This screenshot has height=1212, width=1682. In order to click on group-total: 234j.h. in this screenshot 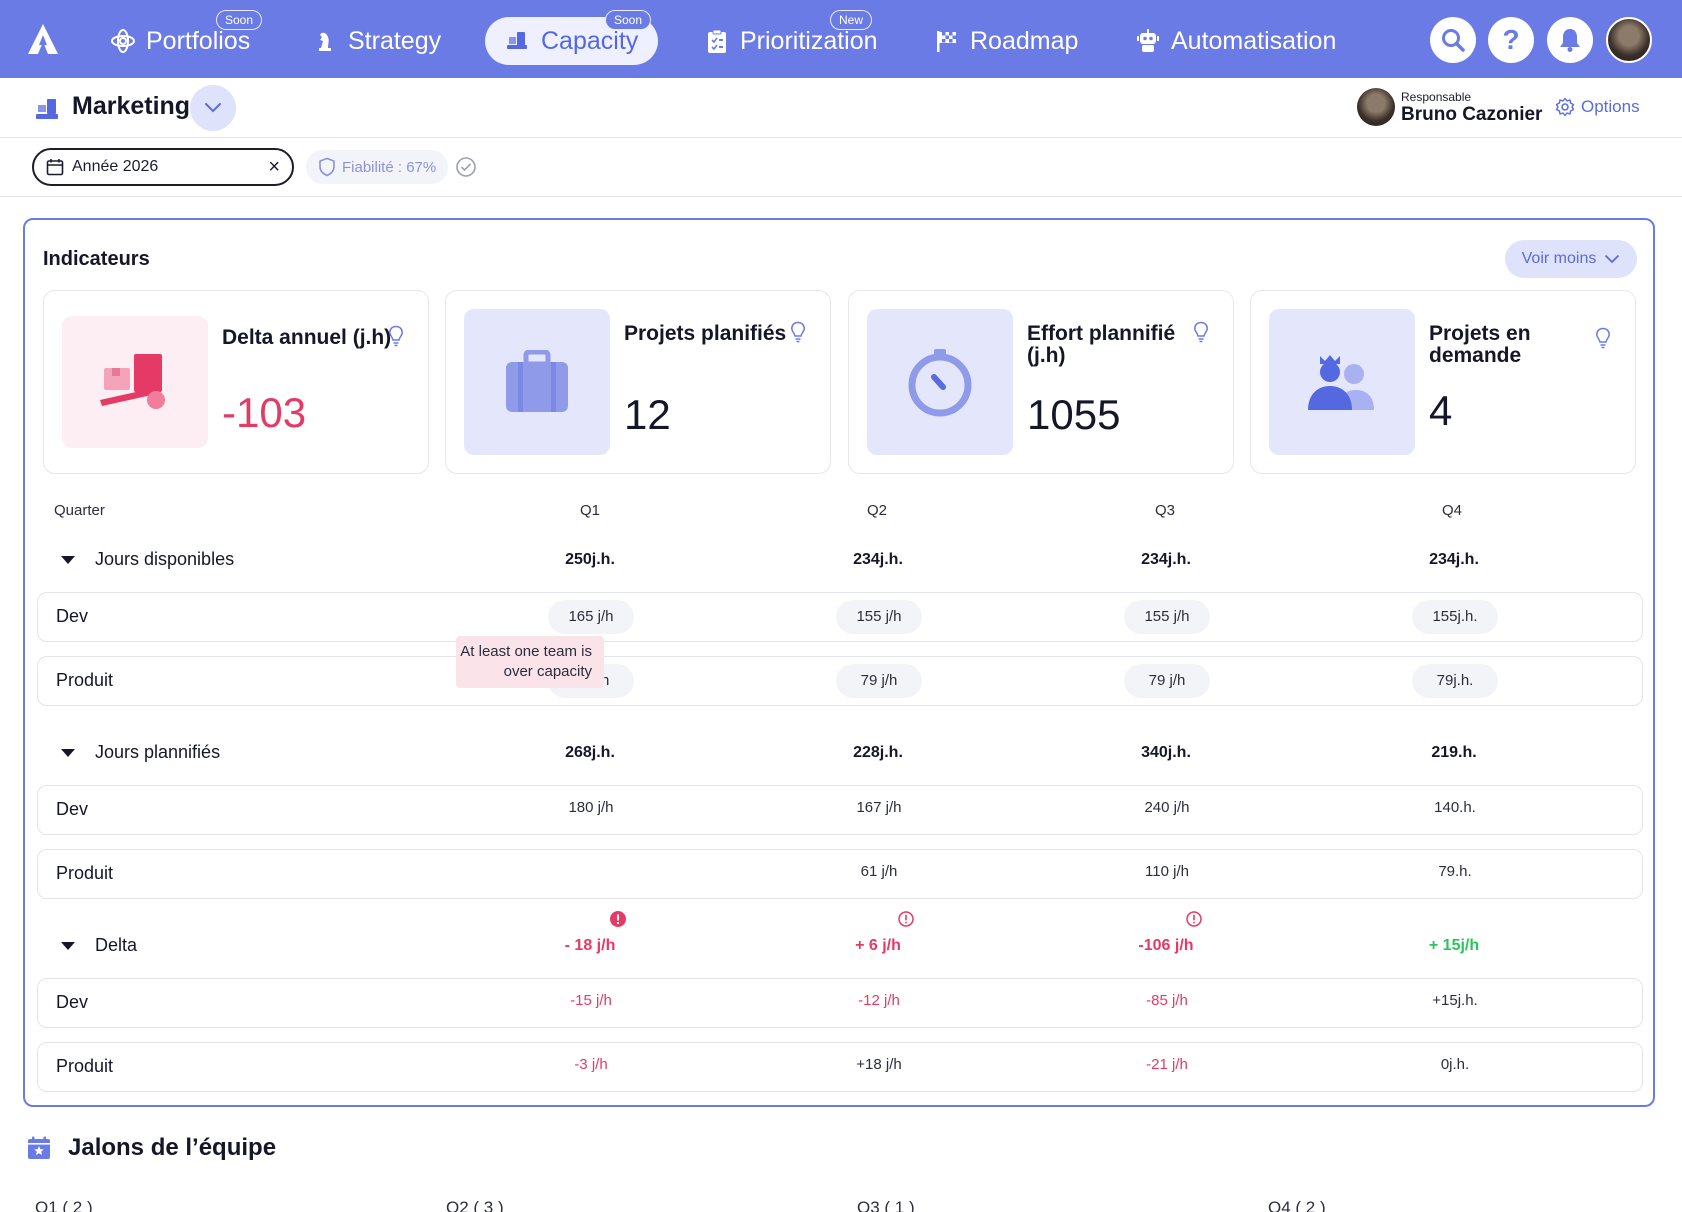, I will do `click(878, 559)`.